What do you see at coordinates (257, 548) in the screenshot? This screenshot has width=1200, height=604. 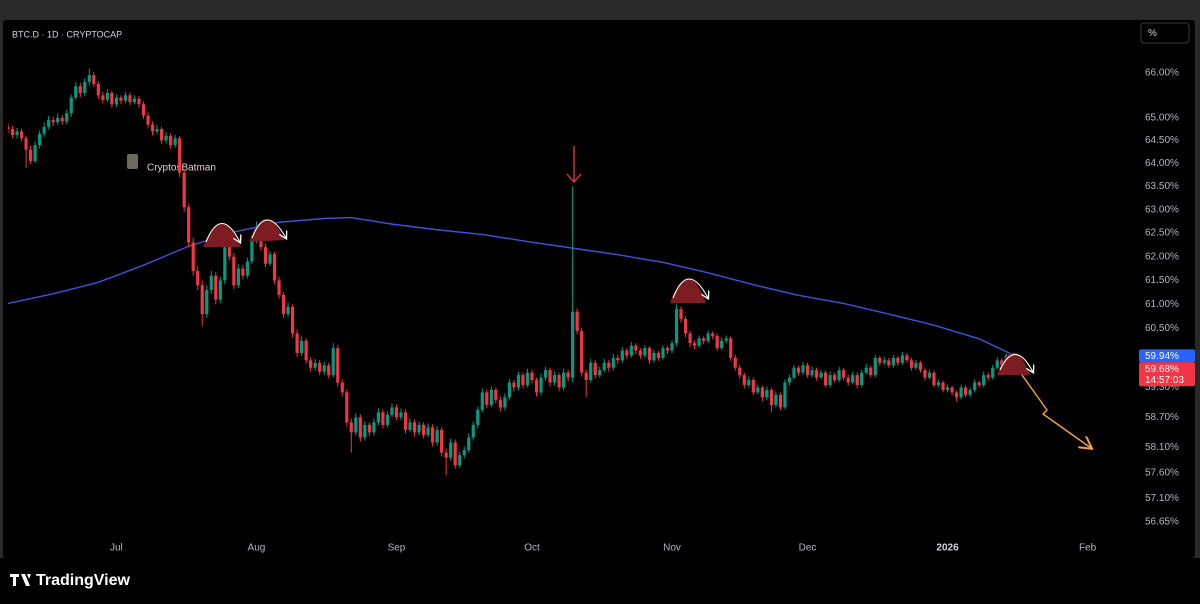 I see `x-tick-label: Aug` at bounding box center [257, 548].